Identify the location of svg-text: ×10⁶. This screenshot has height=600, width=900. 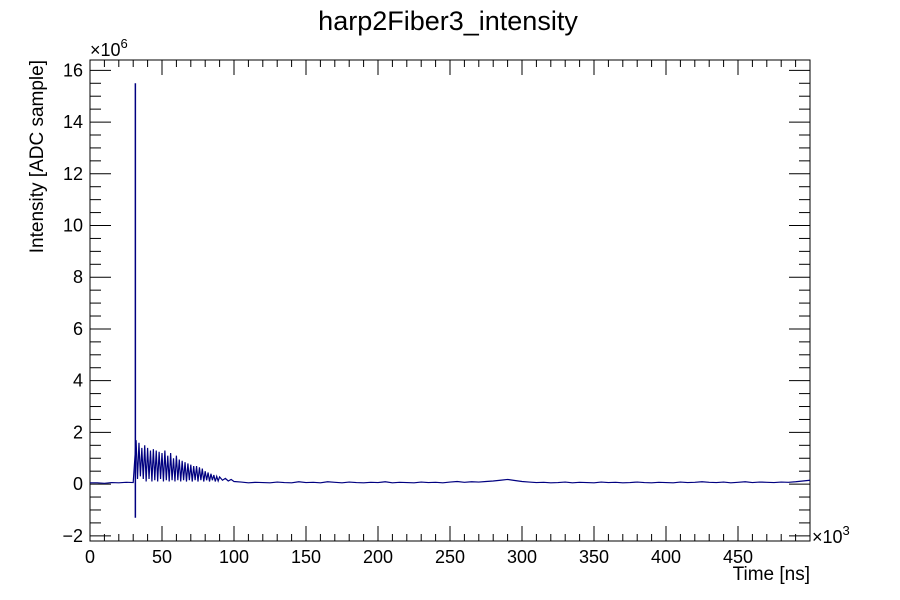
(109, 48).